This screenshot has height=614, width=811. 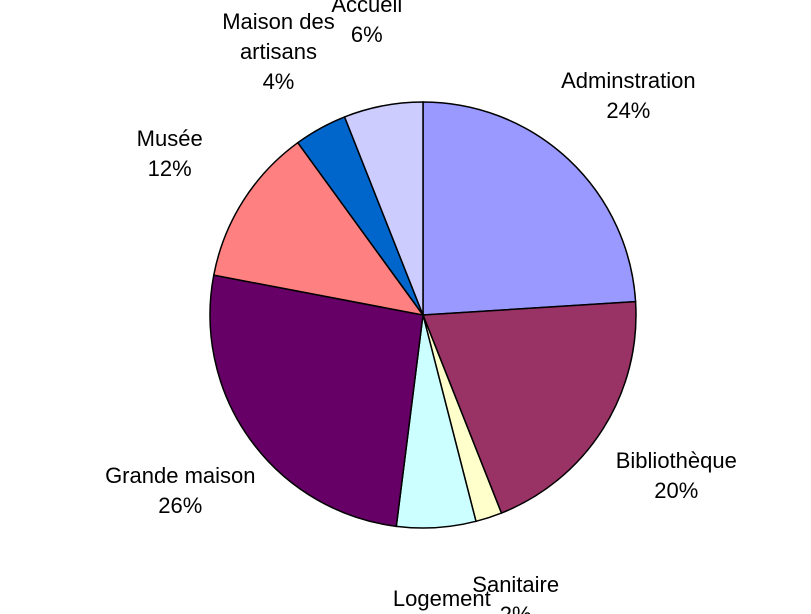 I want to click on slice-label: Adminstration 24%, so click(x=628, y=96).